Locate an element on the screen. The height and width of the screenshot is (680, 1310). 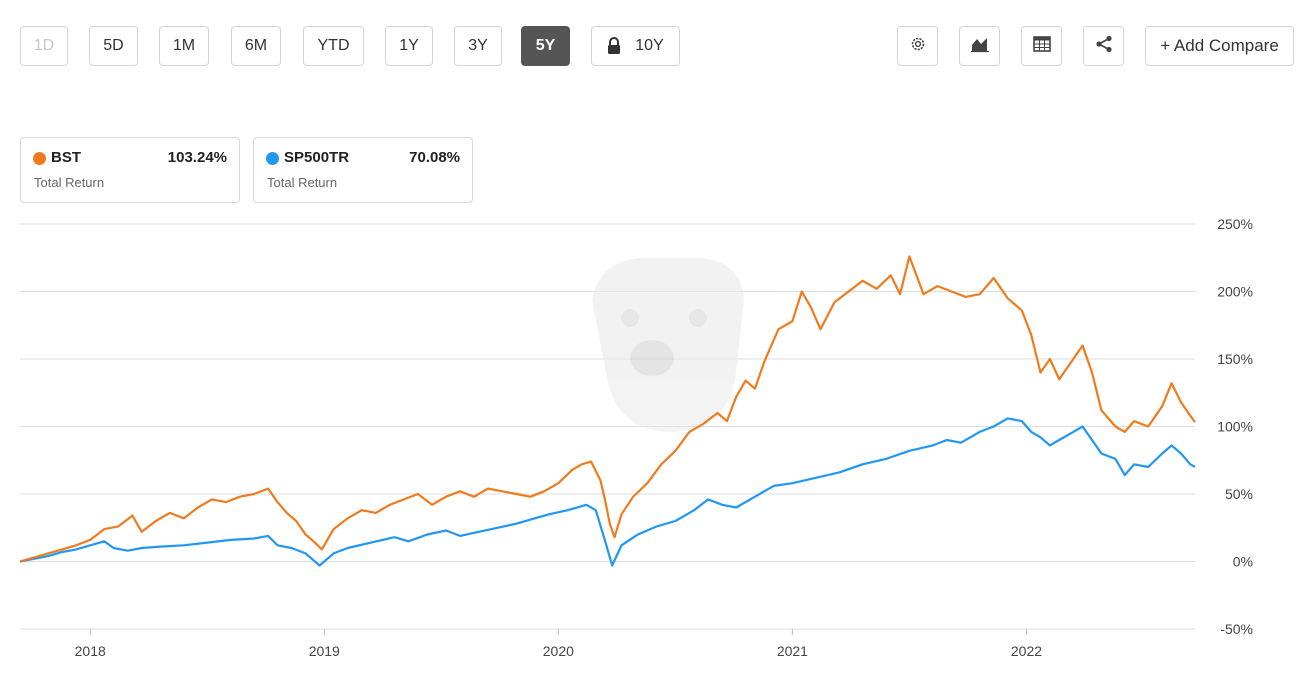
range-button-10y: 10Y is located at coordinates (635, 46).